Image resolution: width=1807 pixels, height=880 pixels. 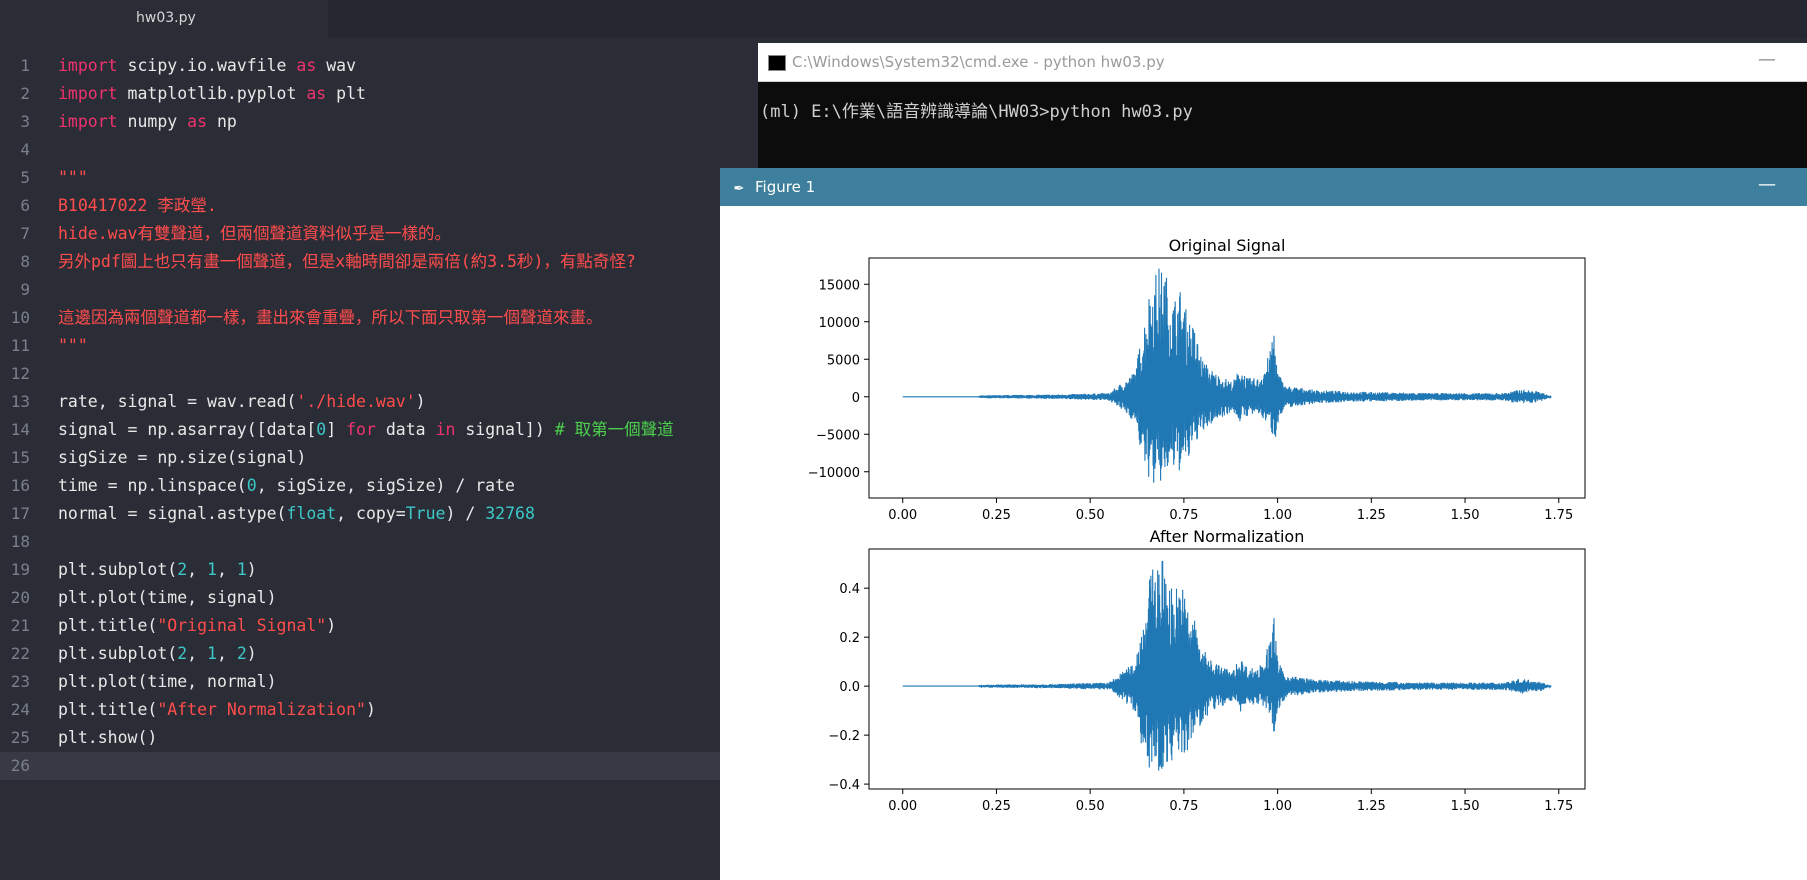 What do you see at coordinates (739, 186) in the screenshot?
I see `feather-icon: ✒` at bounding box center [739, 186].